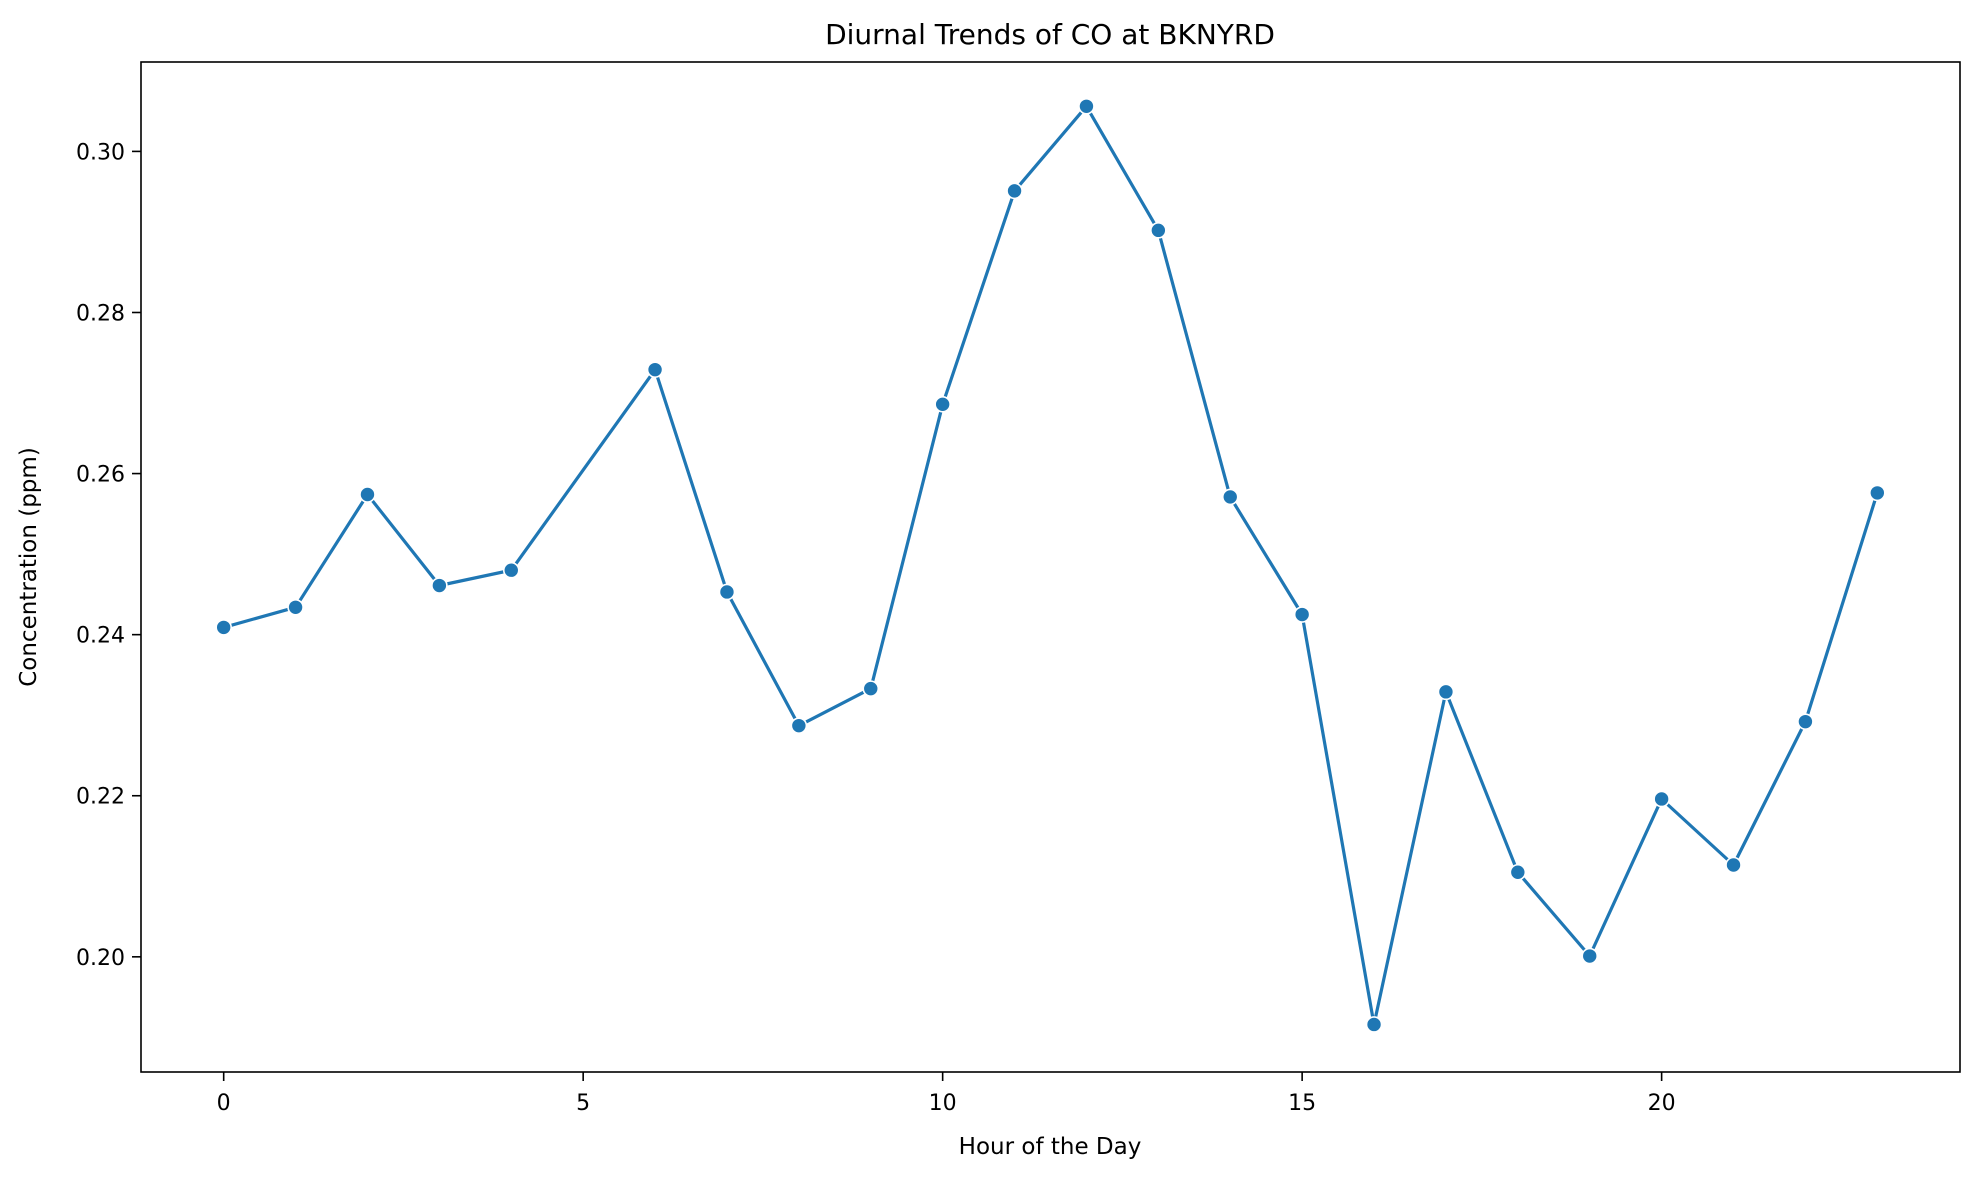 The width and height of the screenshot is (1979, 1180). Describe the element at coordinates (1302, 1103) in the screenshot. I see `x-tick-label: 15` at that location.